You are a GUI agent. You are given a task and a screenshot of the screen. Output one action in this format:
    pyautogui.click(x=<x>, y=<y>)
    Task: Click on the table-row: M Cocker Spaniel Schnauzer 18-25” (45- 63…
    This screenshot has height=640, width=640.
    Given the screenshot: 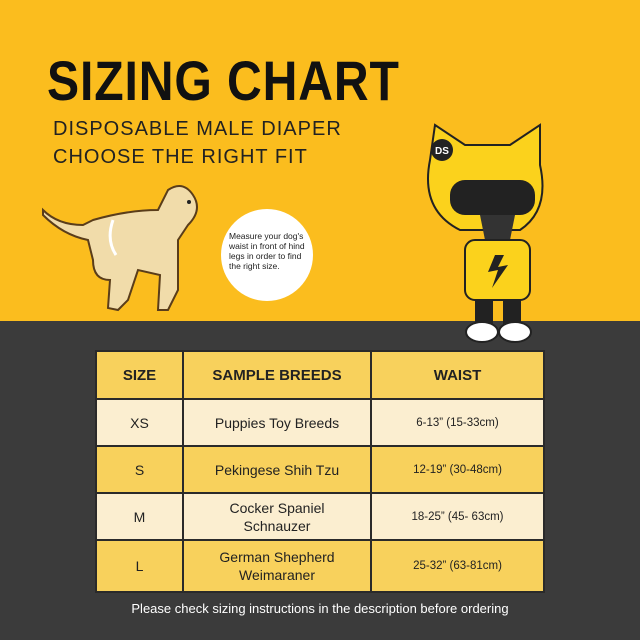 What is the action you would take?
    pyautogui.click(x=320, y=516)
    